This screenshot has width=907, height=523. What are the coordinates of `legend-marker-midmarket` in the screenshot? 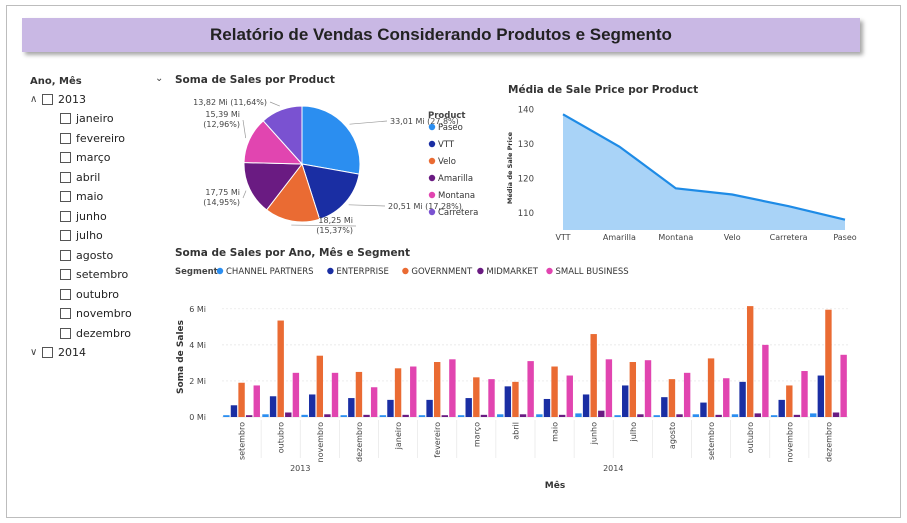 It's located at (480, 271).